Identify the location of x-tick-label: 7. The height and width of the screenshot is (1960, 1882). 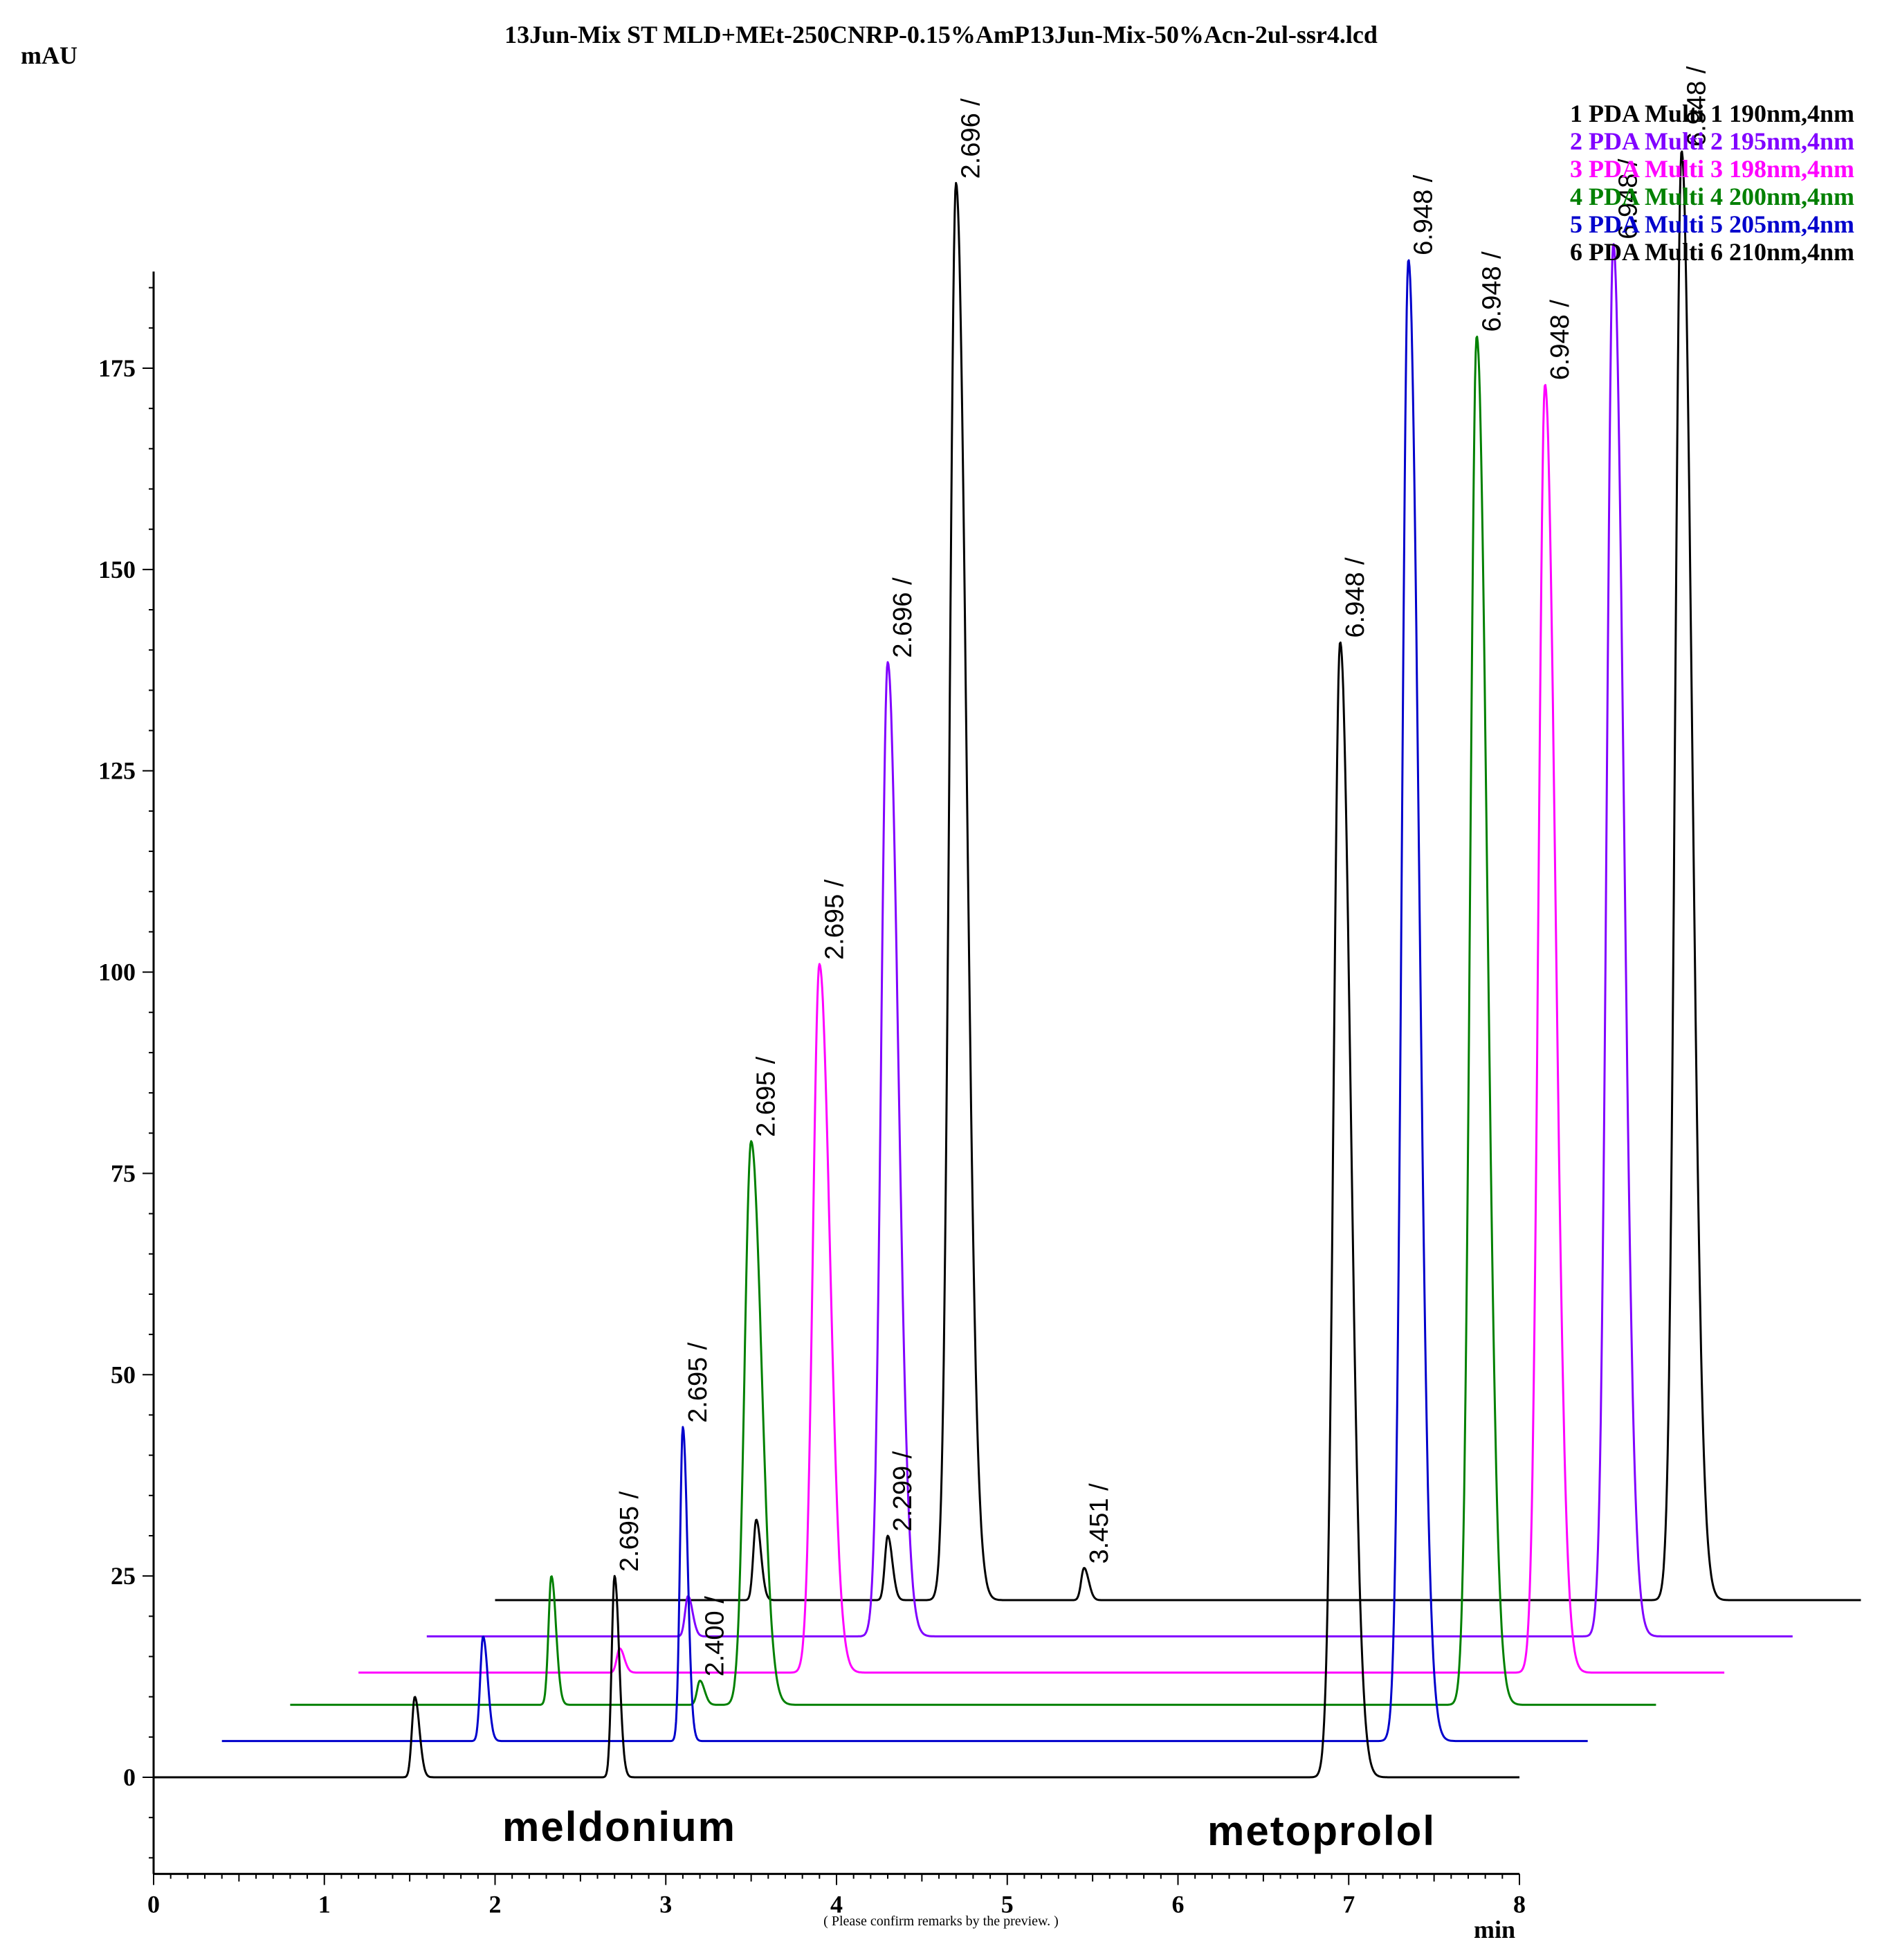
(1348, 1904).